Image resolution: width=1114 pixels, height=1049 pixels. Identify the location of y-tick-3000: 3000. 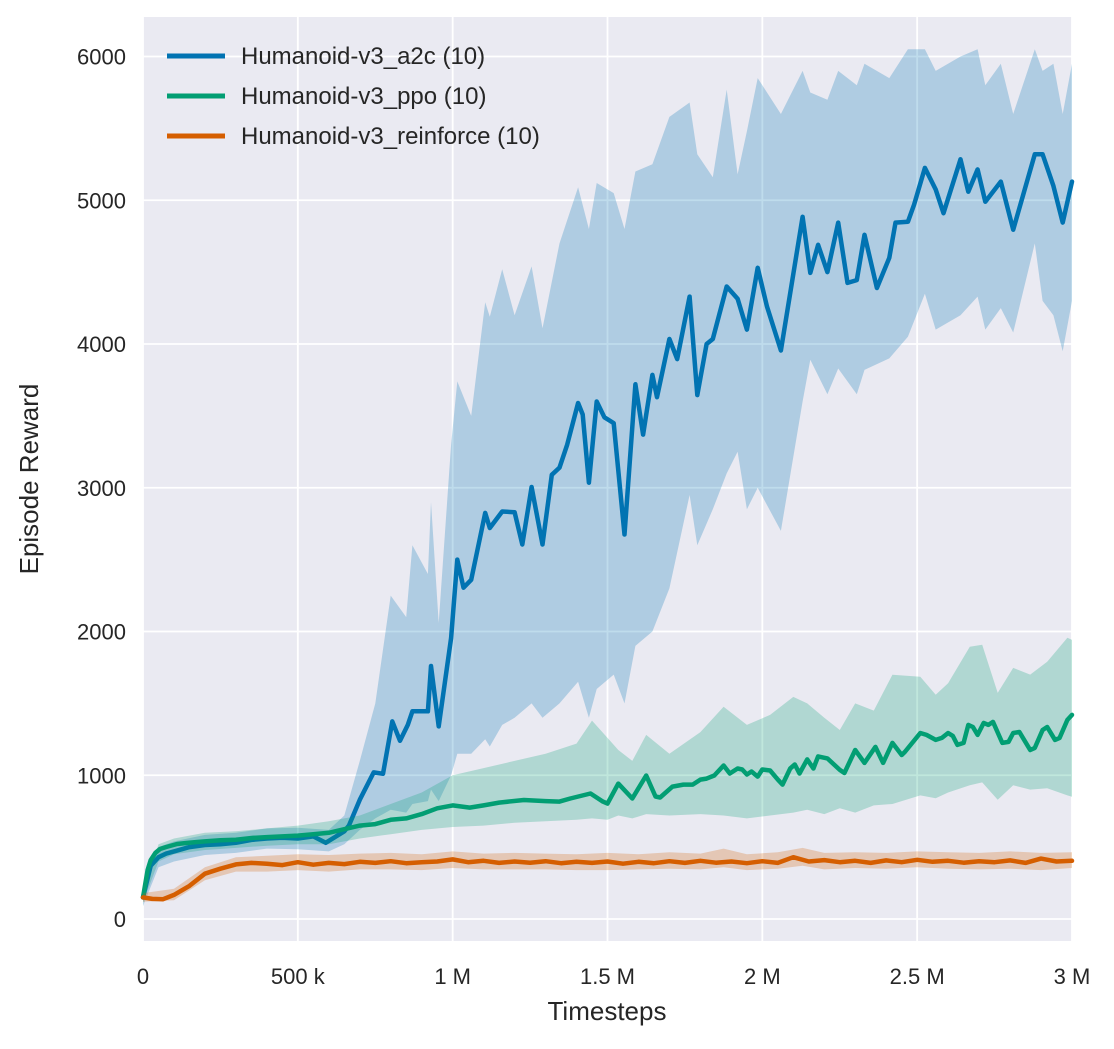
(101, 488).